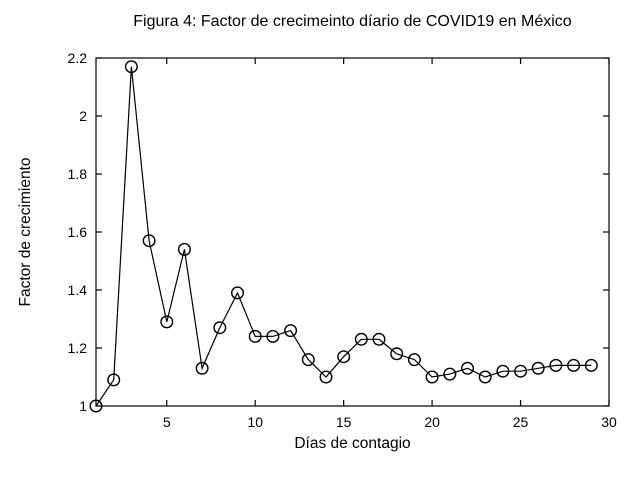 The height and width of the screenshot is (480, 640). Describe the element at coordinates (255, 422) in the screenshot. I see `x-tick-label: 10` at that location.